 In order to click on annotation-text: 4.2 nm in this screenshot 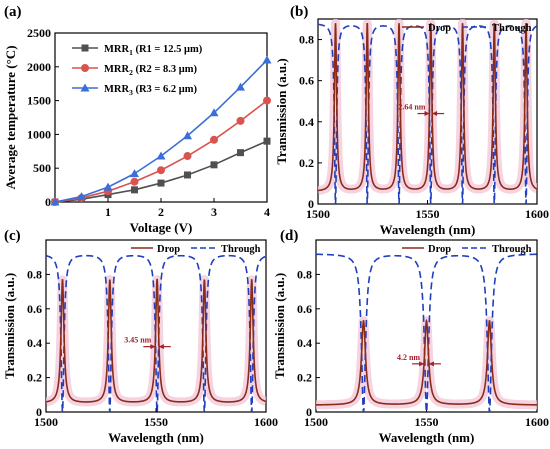, I will do `click(408, 357)`.